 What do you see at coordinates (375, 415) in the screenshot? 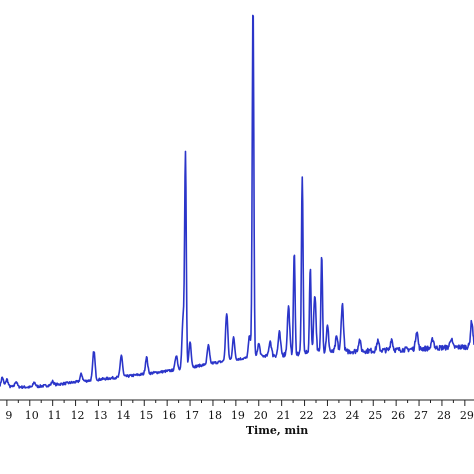
I see `x-tick-label: 25` at bounding box center [375, 415].